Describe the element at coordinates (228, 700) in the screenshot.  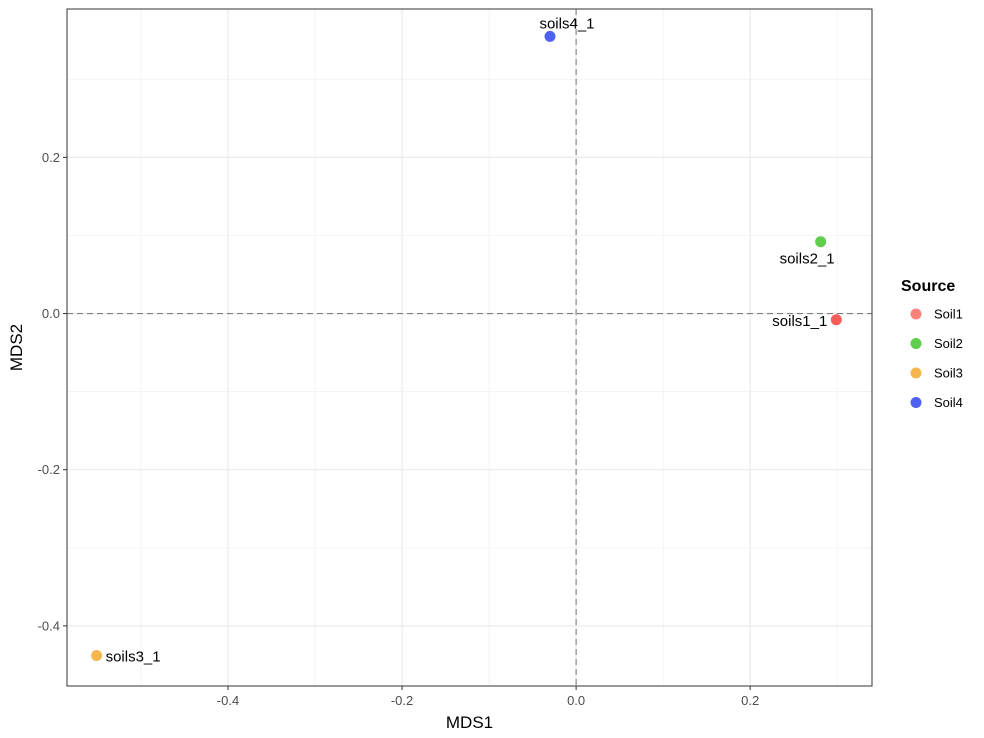
I see `x-tick-label: -0.4` at that location.